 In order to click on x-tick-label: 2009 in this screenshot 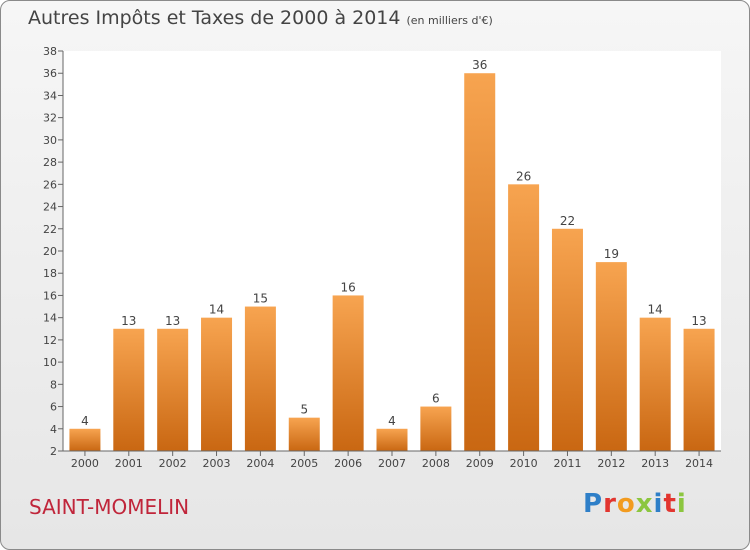, I will do `click(480, 463)`.